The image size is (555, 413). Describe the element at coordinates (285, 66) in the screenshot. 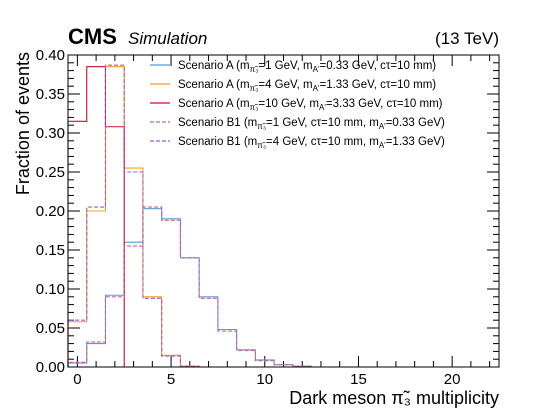

I see `legend-text-part: =1 GeV, m` at that location.